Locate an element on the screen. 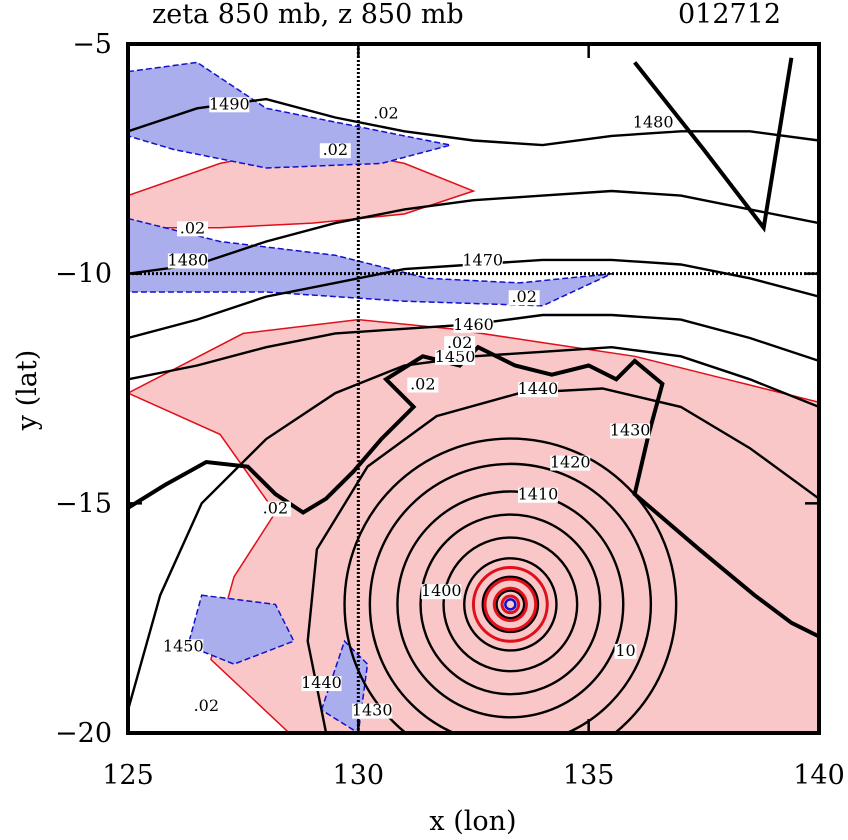 The image size is (848, 840). chart-title-right: 012712 is located at coordinates (729, 15).